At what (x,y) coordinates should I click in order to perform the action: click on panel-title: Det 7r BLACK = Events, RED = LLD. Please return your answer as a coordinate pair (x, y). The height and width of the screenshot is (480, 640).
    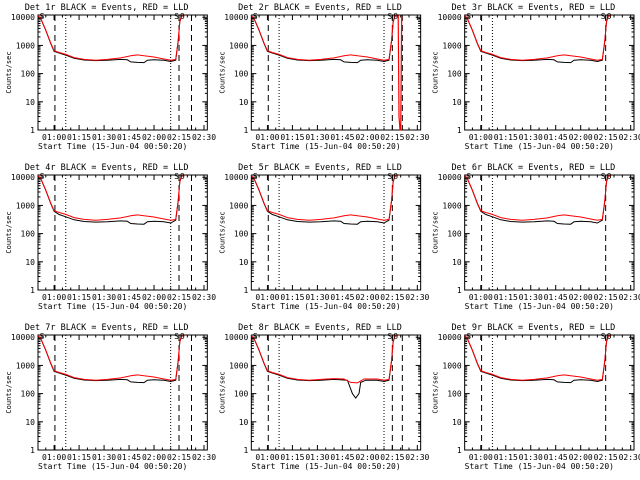
    Looking at the image, I should click on (107, 328).